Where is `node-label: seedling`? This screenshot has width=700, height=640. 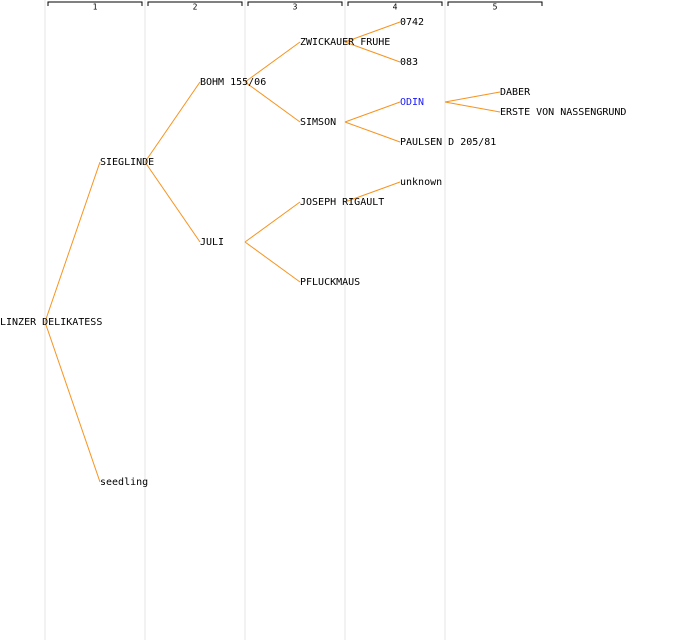 node-label: seedling is located at coordinates (124, 482).